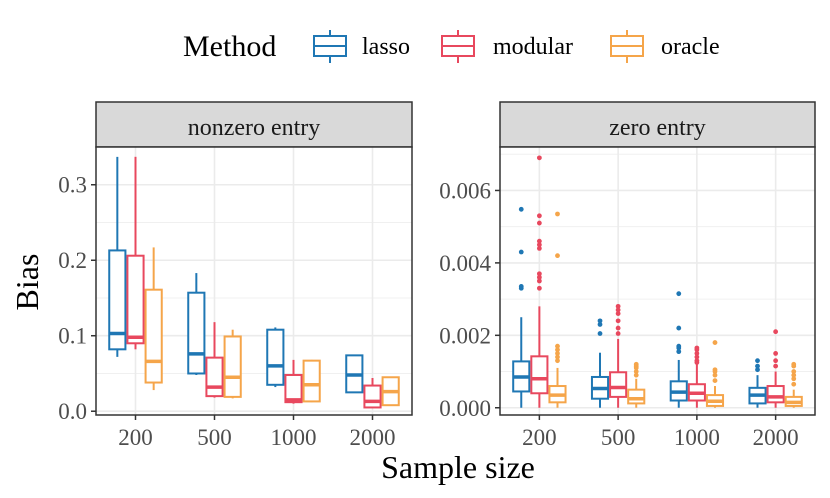  I want to click on y-tick-label: 0.0, so click(72, 411).